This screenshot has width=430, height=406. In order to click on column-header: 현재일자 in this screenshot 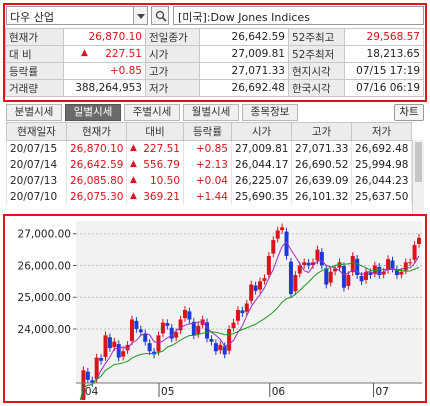, I will do `click(36, 131)`.